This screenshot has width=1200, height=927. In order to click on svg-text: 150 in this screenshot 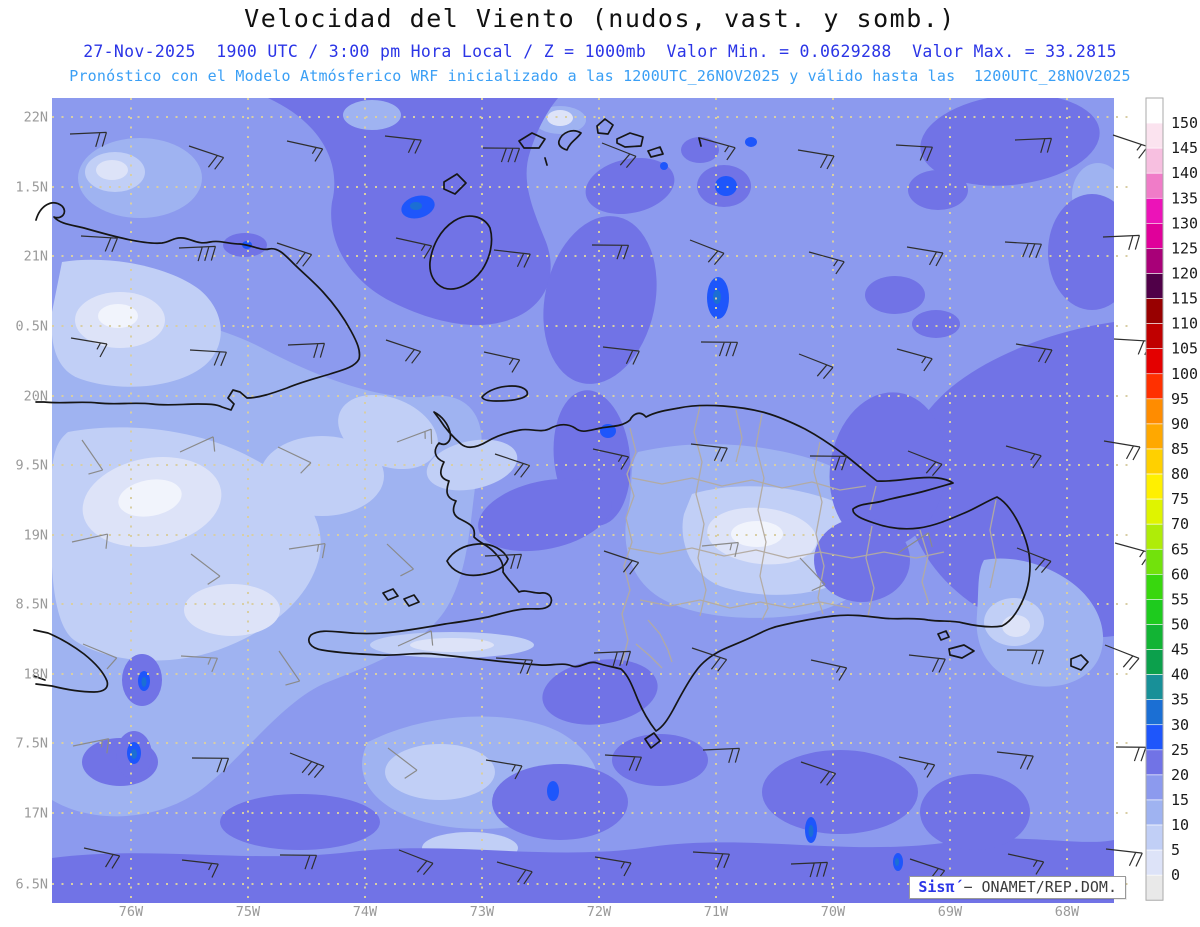, I will do `click(1184, 123)`.